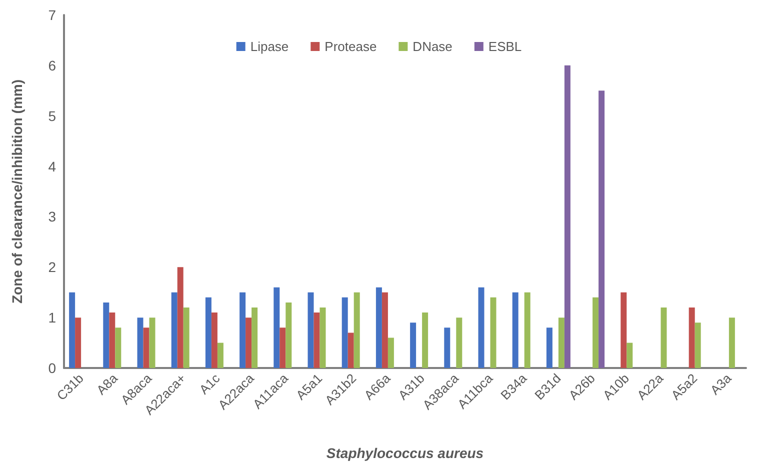 This screenshot has width=758, height=466. I want to click on y-tick-label: 4, so click(52, 166).